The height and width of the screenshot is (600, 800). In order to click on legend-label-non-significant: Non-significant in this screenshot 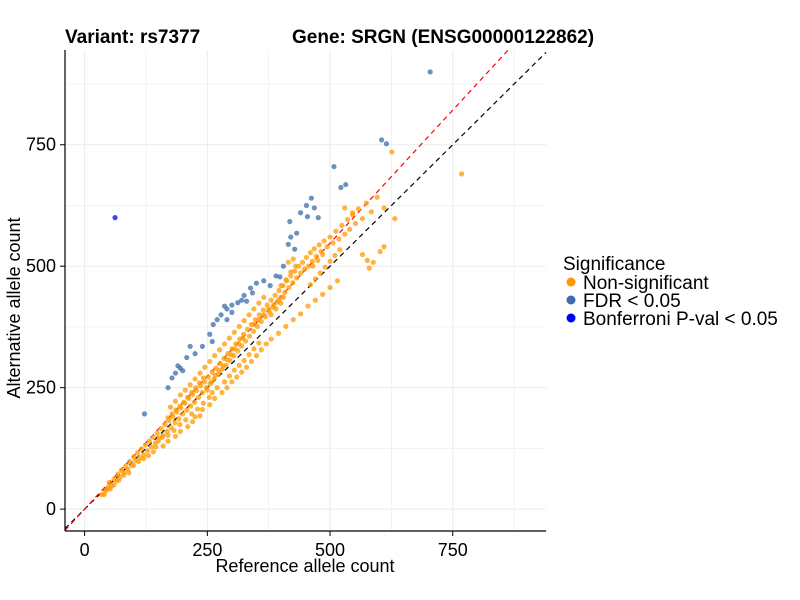, I will do `click(646, 283)`.